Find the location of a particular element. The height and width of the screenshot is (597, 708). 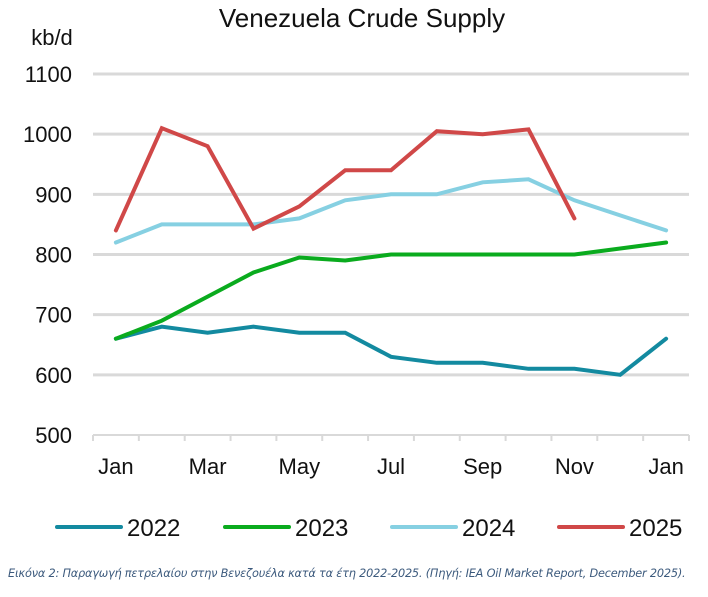

legend-label: 2024 is located at coordinates (488, 528).